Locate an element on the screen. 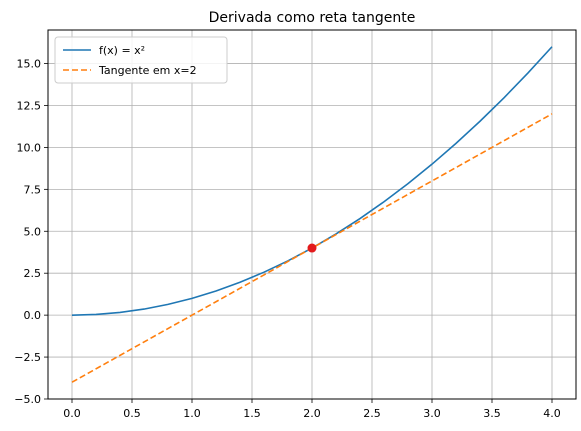 The height and width of the screenshot is (431, 581). y-tick-label: 12.5 is located at coordinates (29, 105).